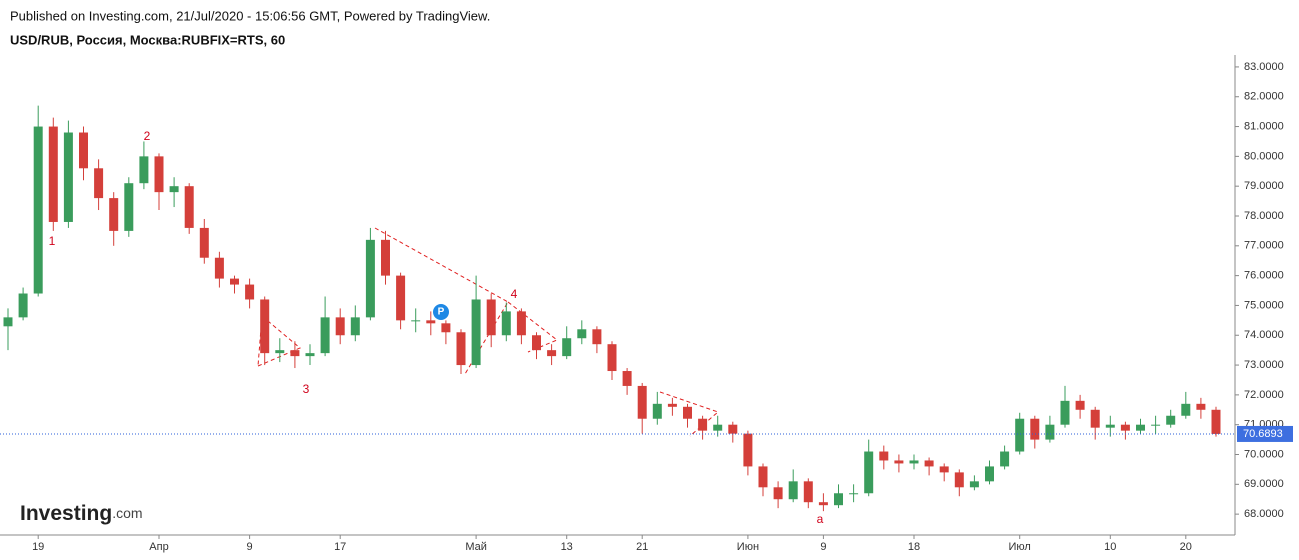 Image resolution: width=1299 pixels, height=560 pixels. I want to click on marker: P, so click(441, 312).